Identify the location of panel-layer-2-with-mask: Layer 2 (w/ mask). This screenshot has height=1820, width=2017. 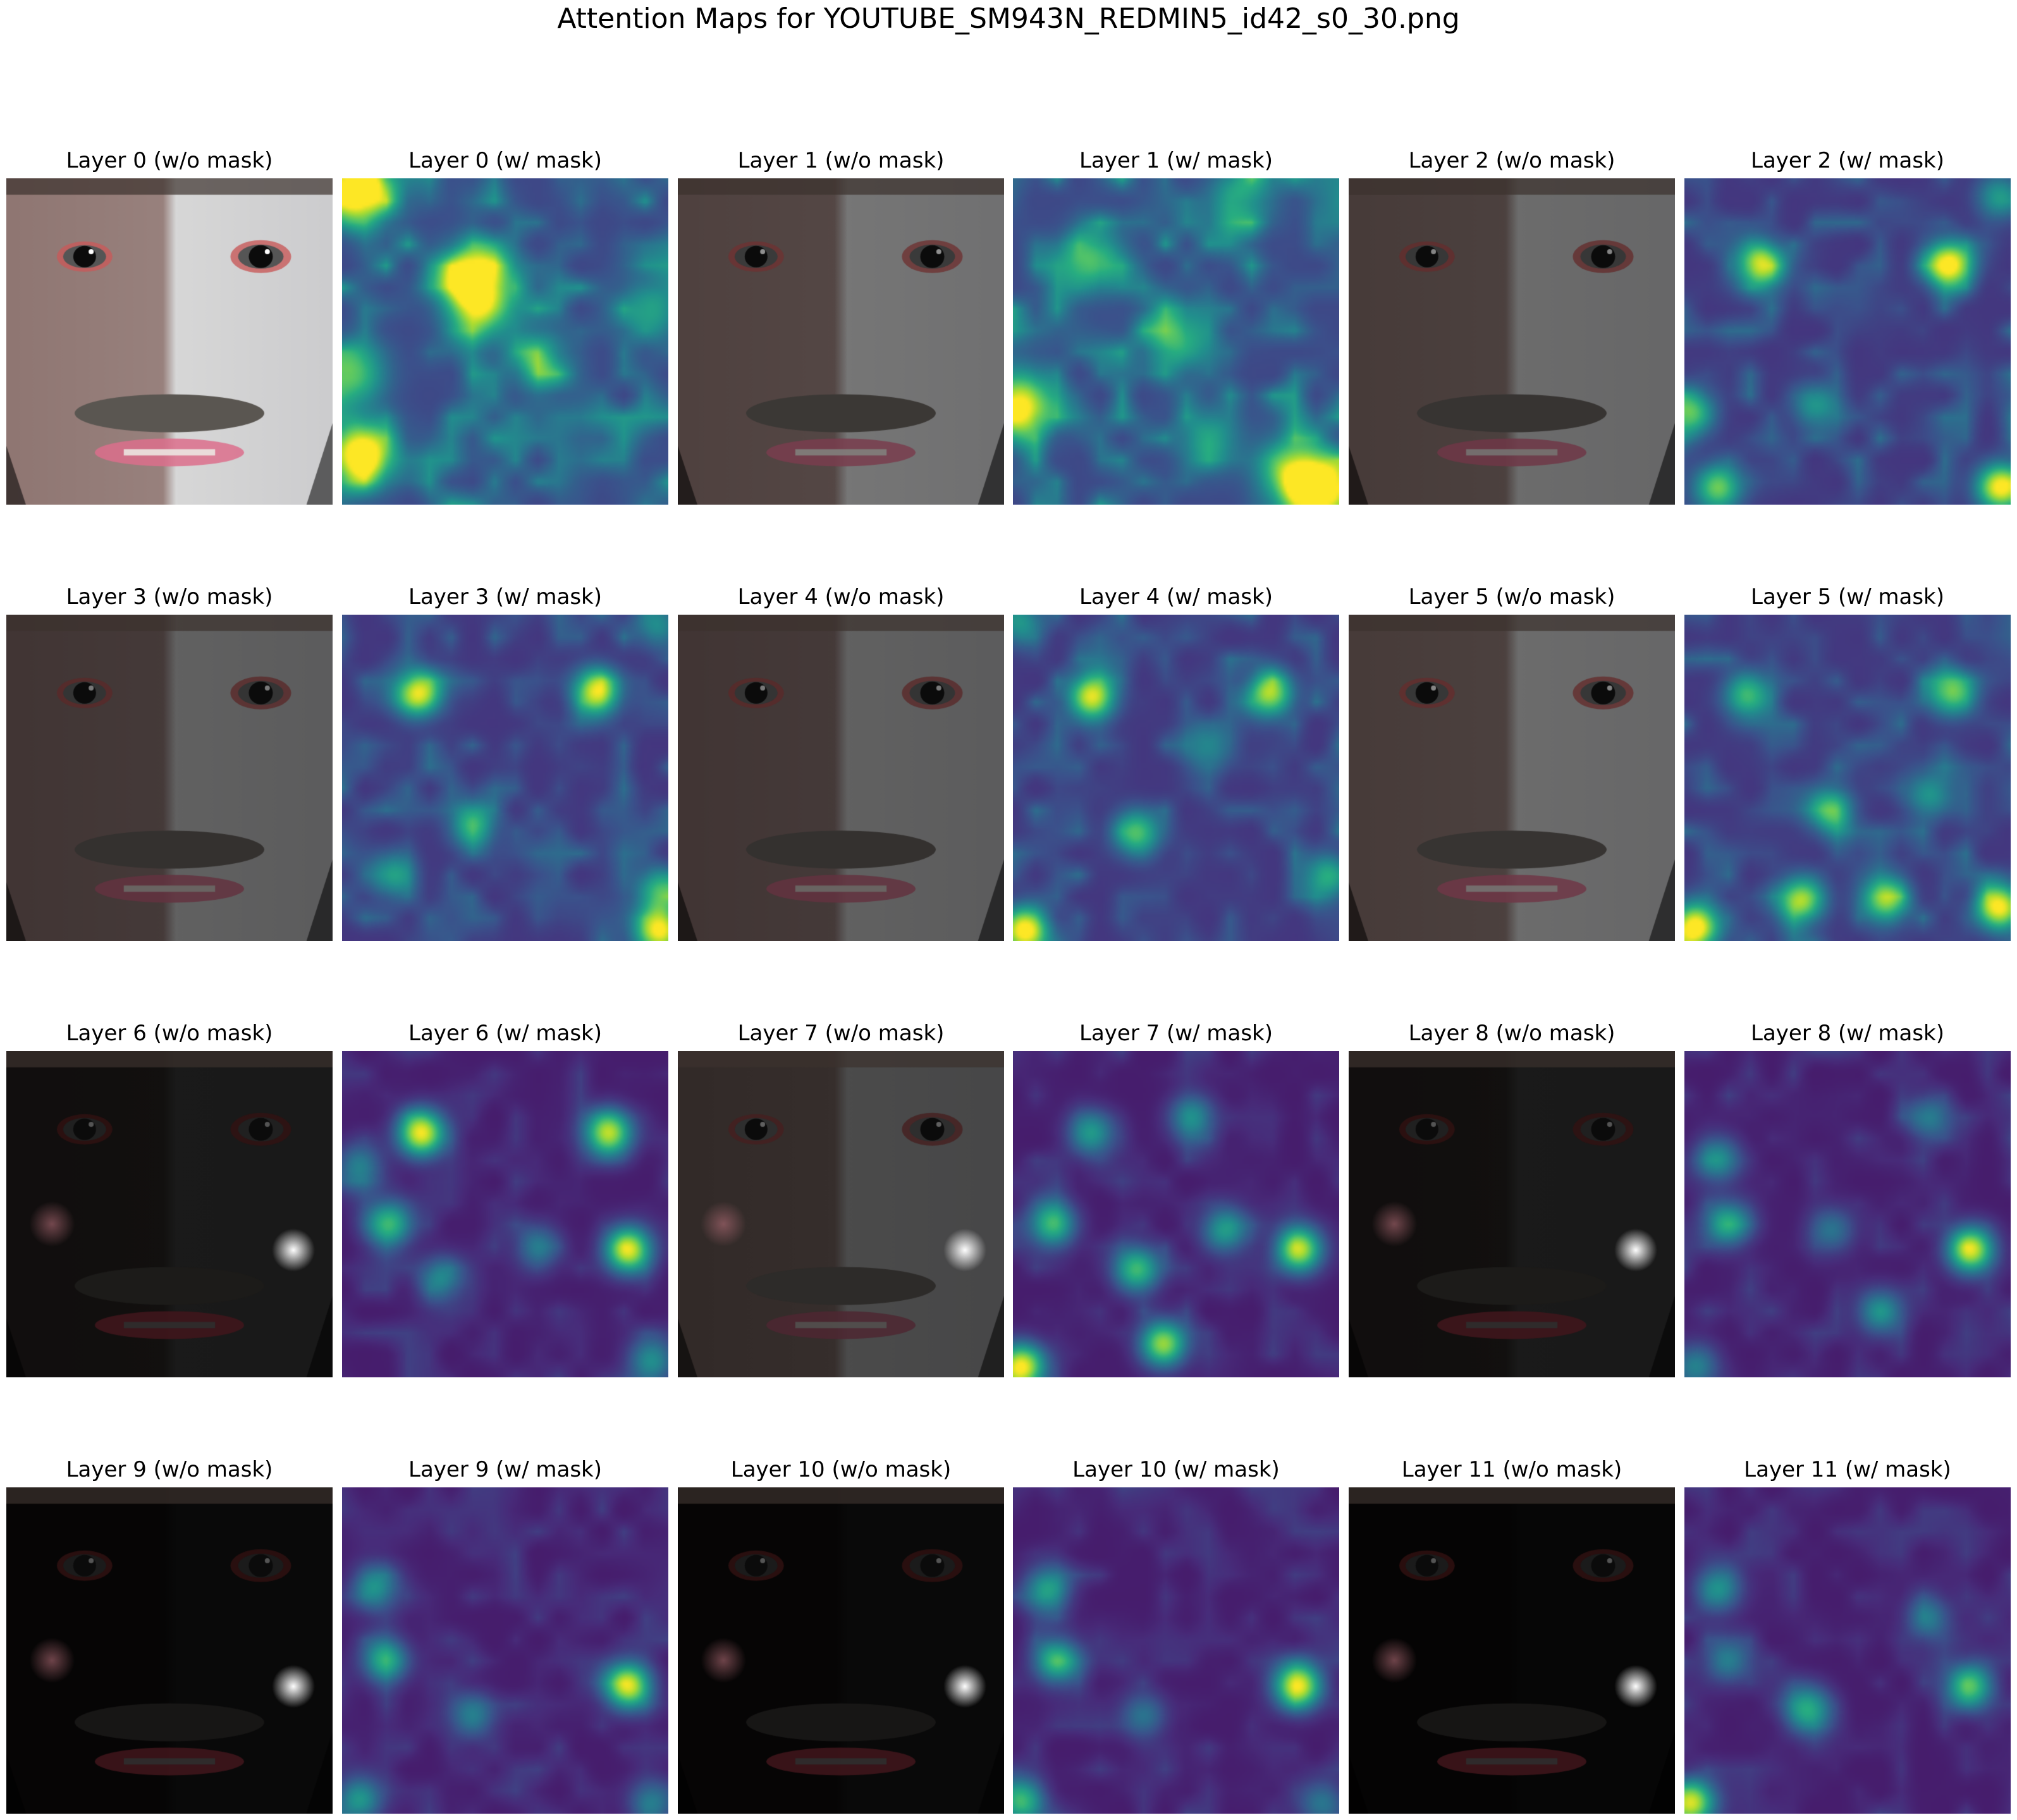
(1847, 325).